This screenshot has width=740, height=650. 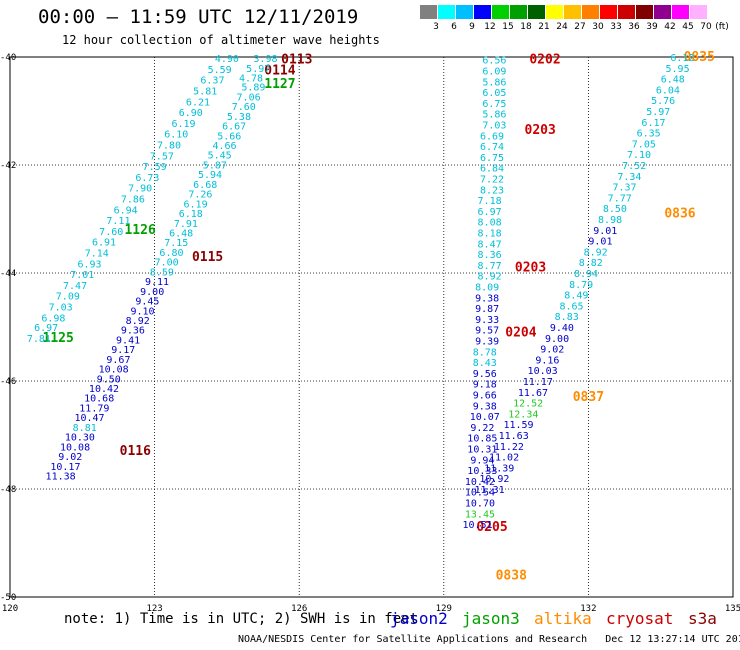 I want to click on wave-height-value: 8.82, so click(x=591, y=263).